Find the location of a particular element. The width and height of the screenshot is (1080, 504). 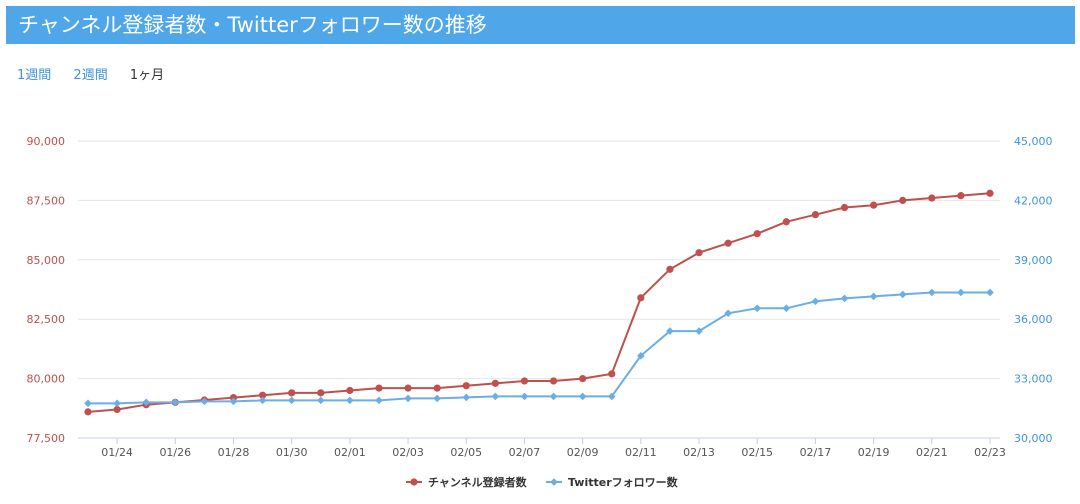

x-tick-label: 02/17 is located at coordinates (816, 452).